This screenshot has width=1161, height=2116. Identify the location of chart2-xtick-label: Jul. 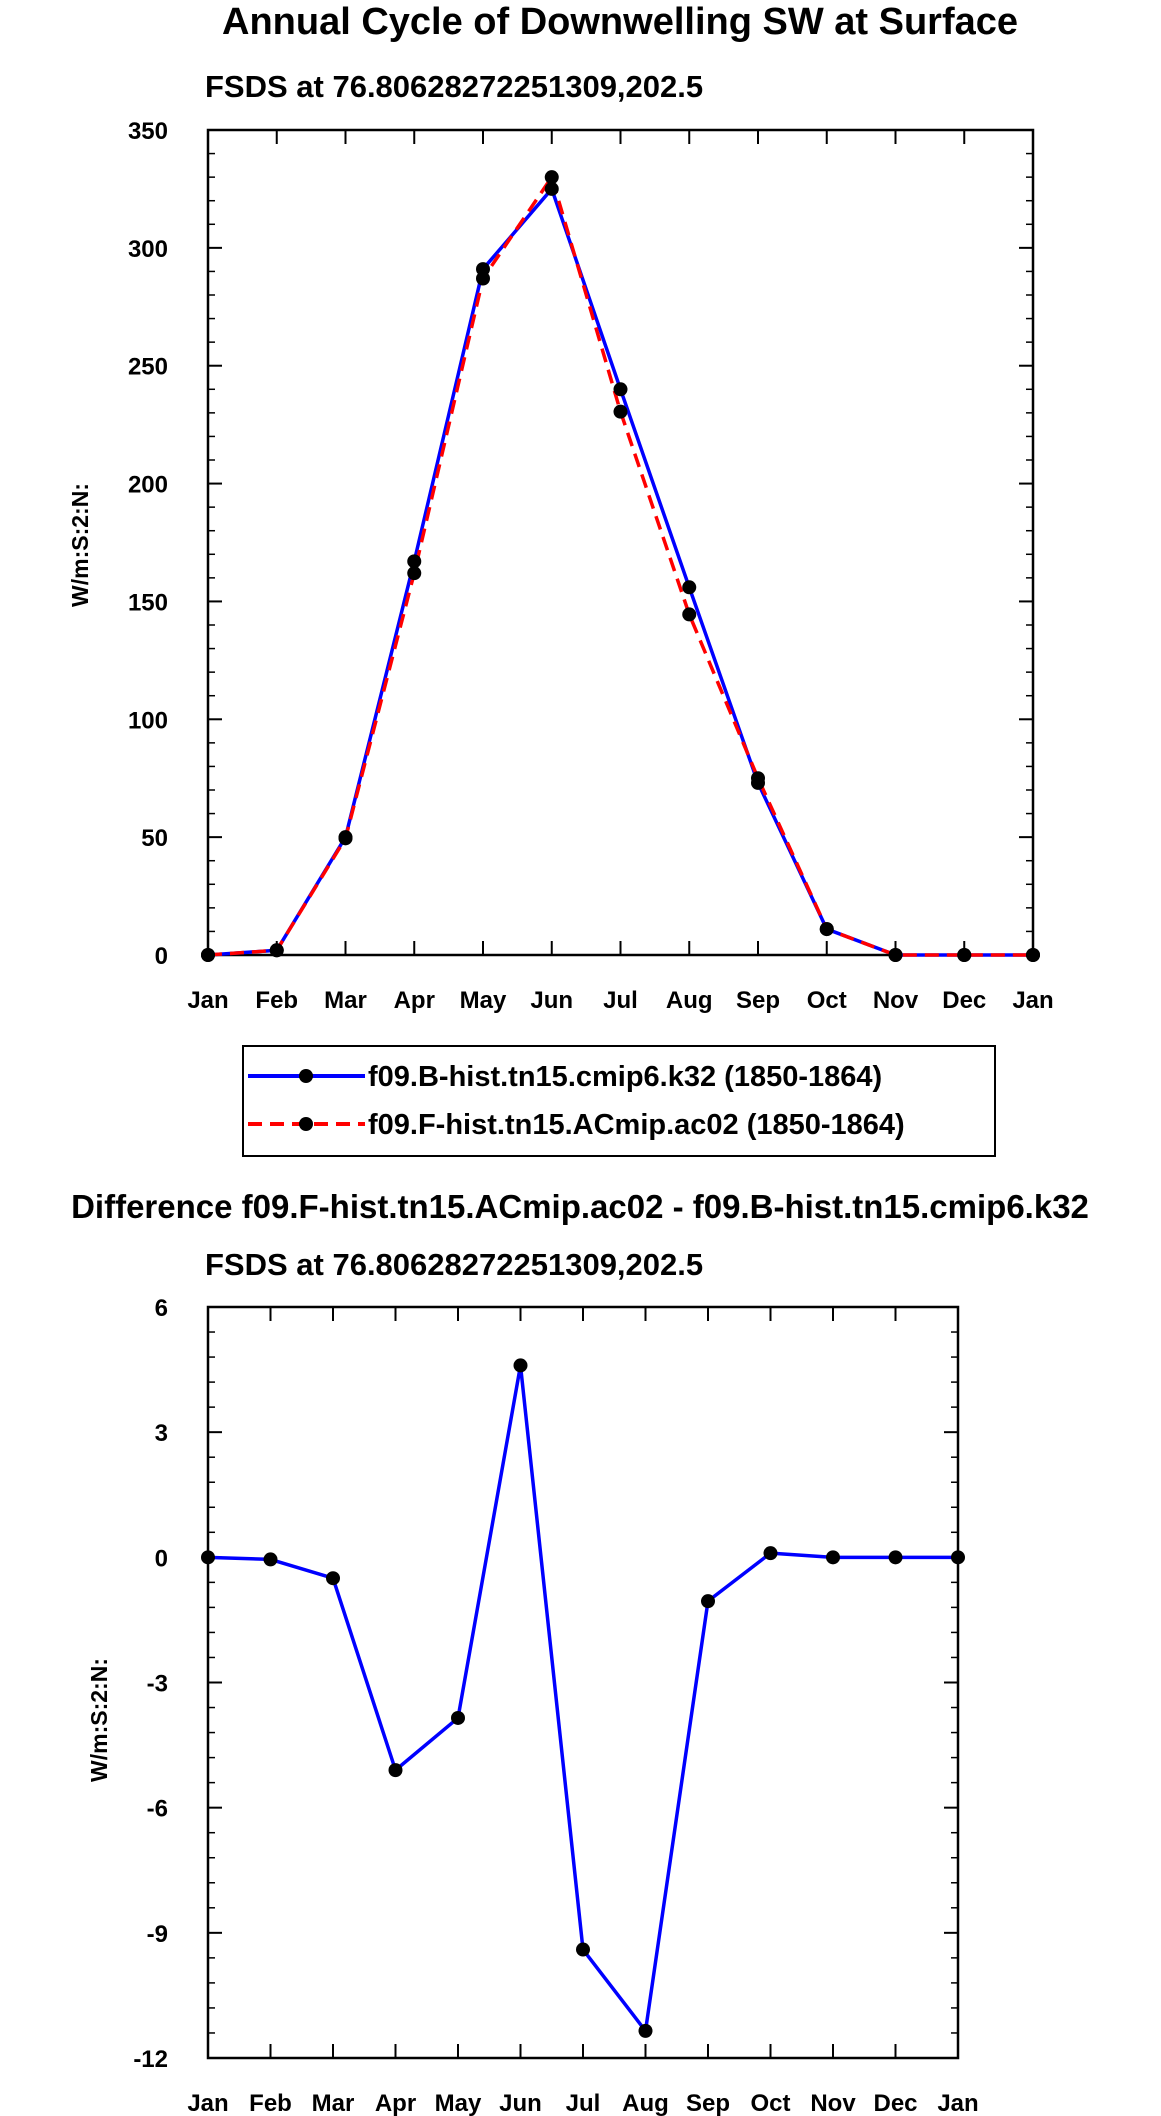
(583, 2103).